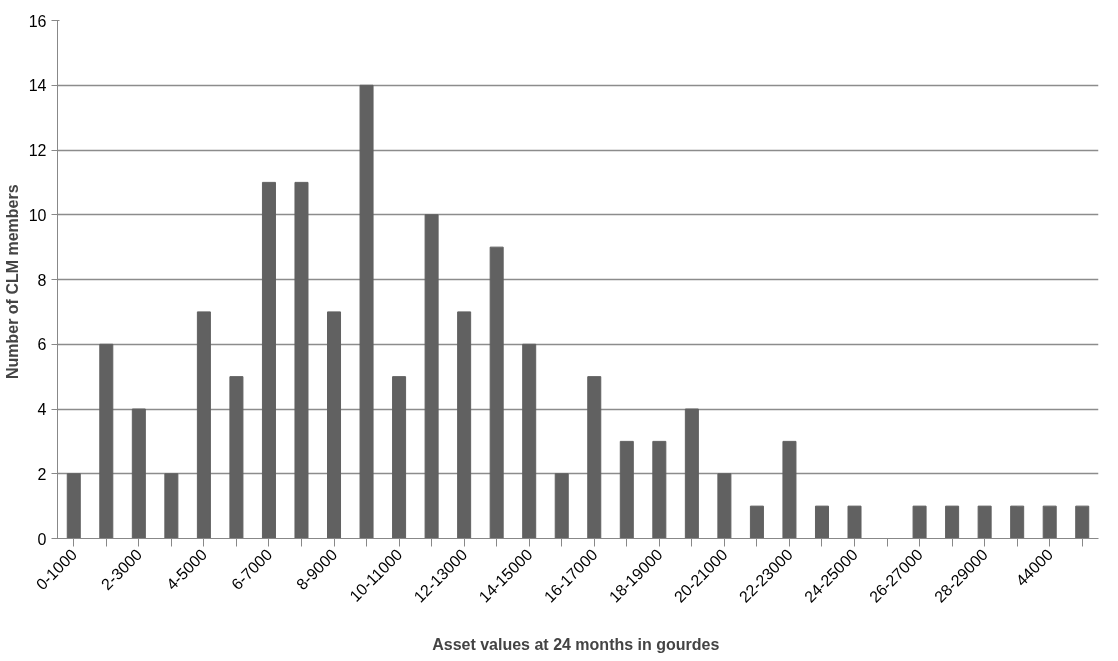  Describe the element at coordinates (42, 474) in the screenshot. I see `y-tick-label: 2` at that location.